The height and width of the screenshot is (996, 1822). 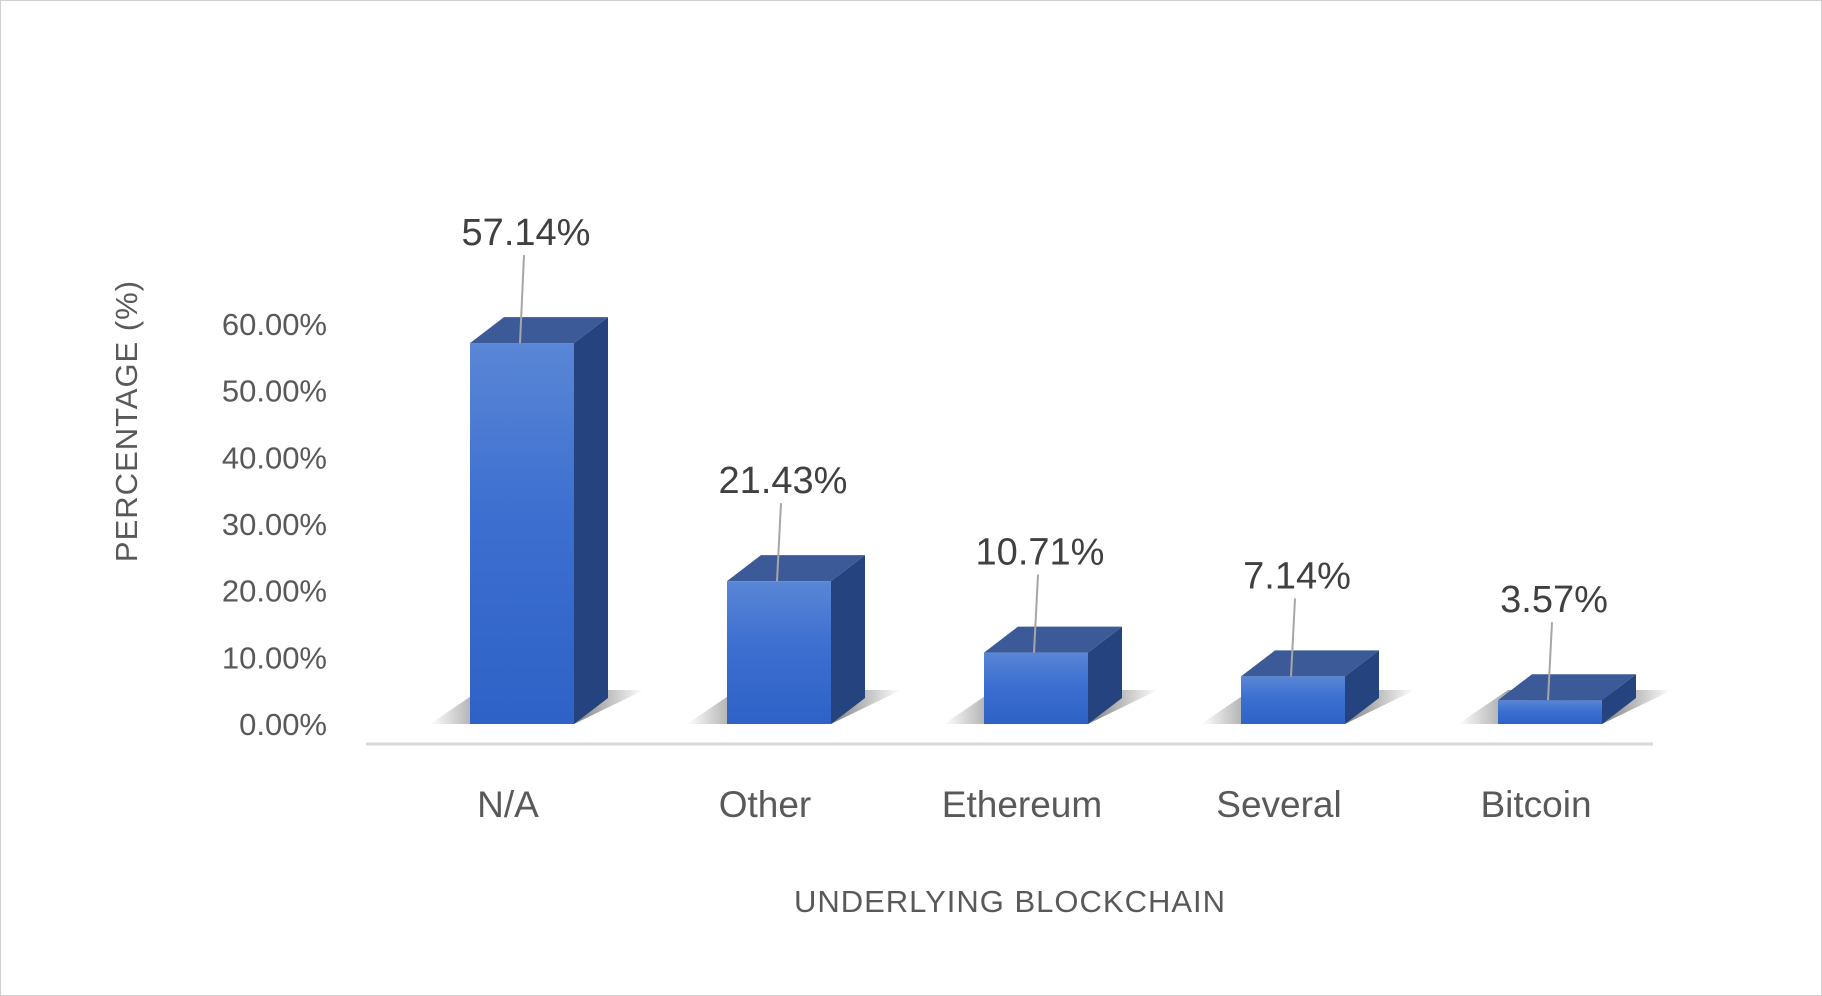 I want to click on data-label: 21.43%, so click(x=783, y=481).